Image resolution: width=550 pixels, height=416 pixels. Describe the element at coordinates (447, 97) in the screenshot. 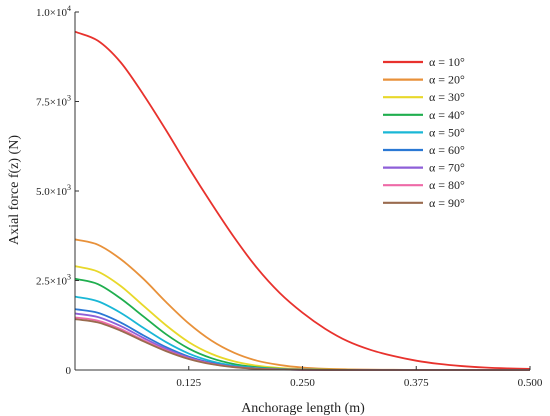

I see `legend-label-3: α = 30°` at that location.